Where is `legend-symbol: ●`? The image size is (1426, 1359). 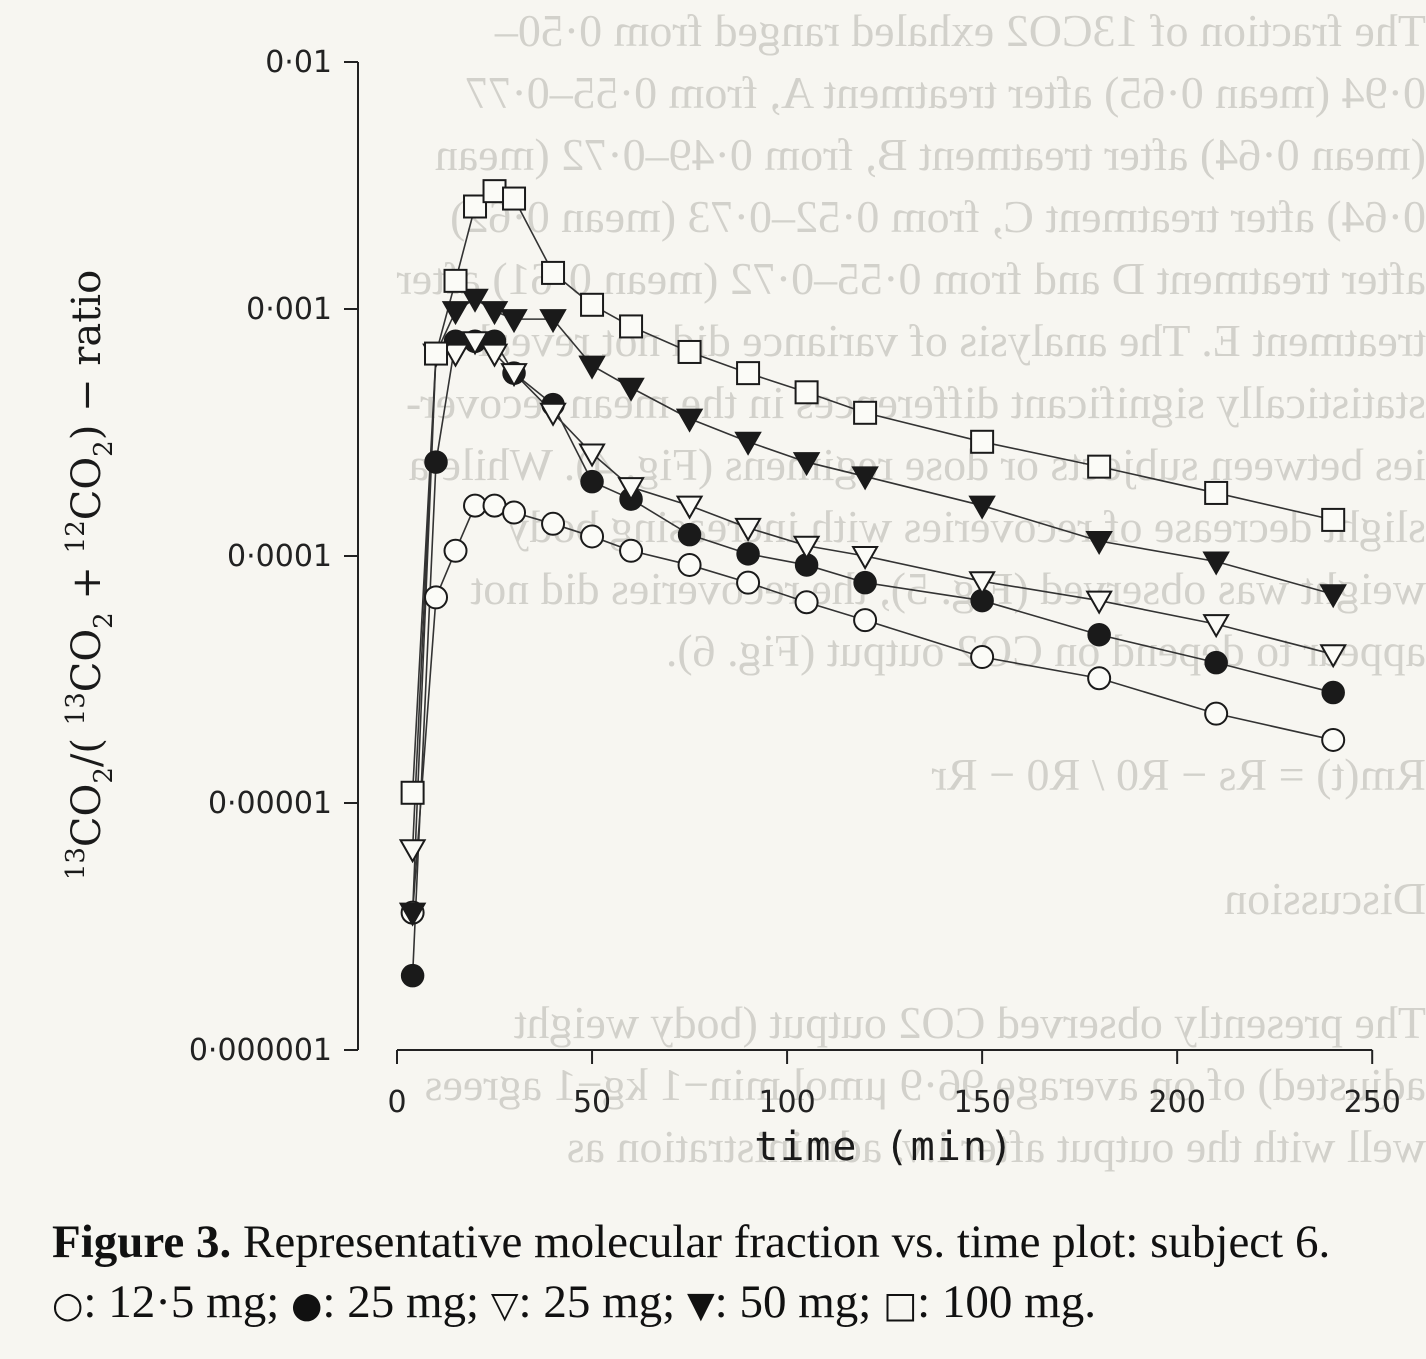 legend-symbol: ● is located at coordinates (307, 1305).